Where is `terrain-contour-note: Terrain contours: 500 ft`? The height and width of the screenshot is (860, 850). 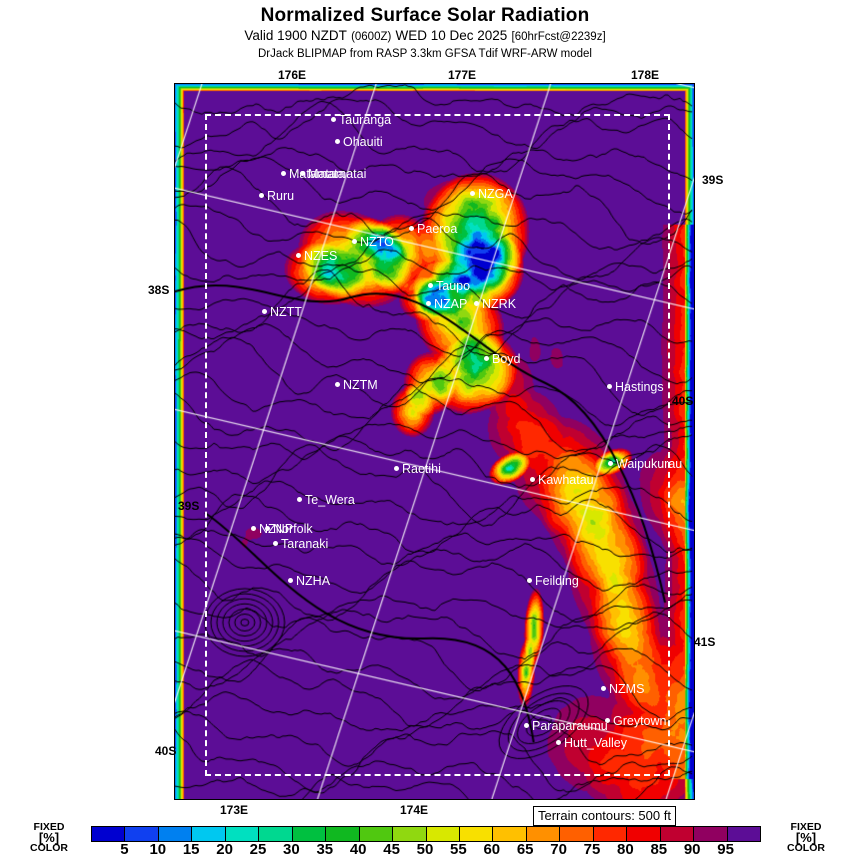
terrain-contour-note: Terrain contours: 500 ft is located at coordinates (604, 816).